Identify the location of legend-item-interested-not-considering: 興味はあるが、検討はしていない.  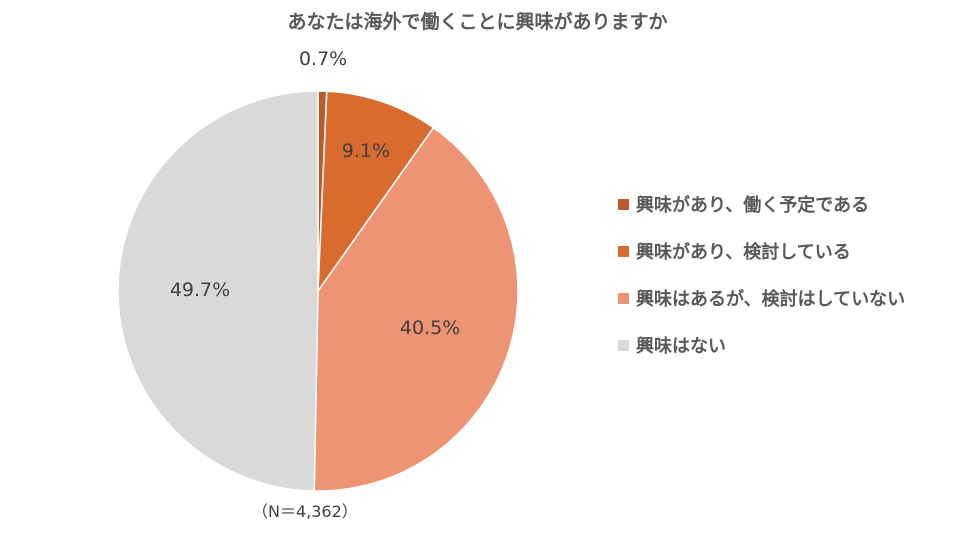
(785, 298).